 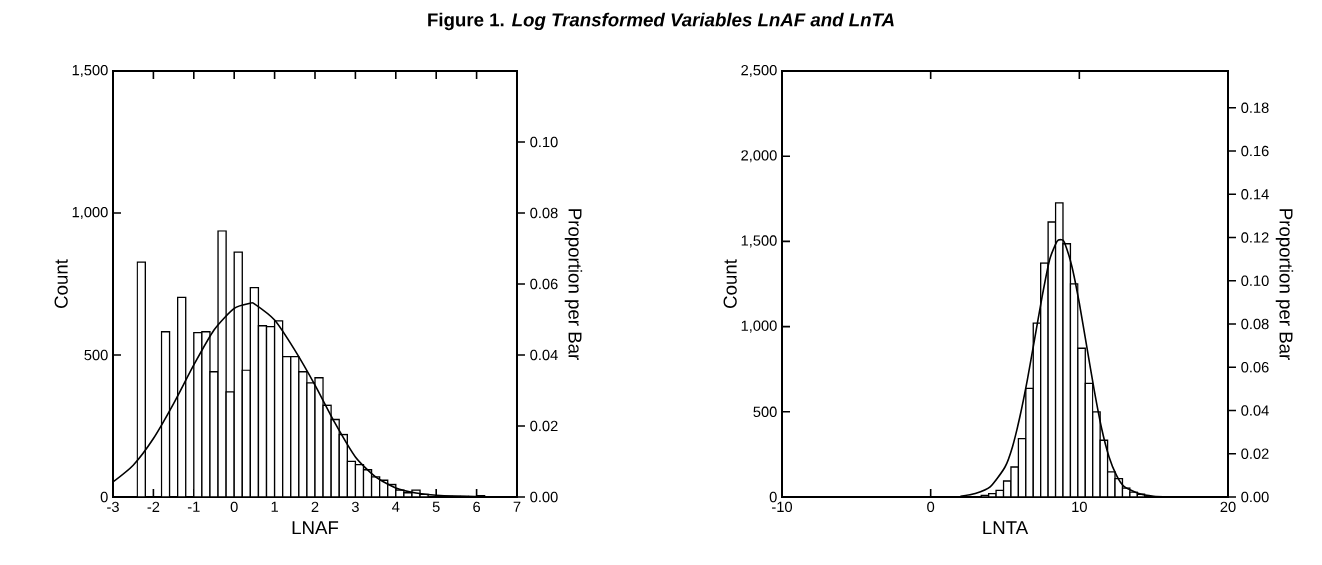 What do you see at coordinates (1255, 107) in the screenshot?
I see `y2-tick-label: 0.18` at bounding box center [1255, 107].